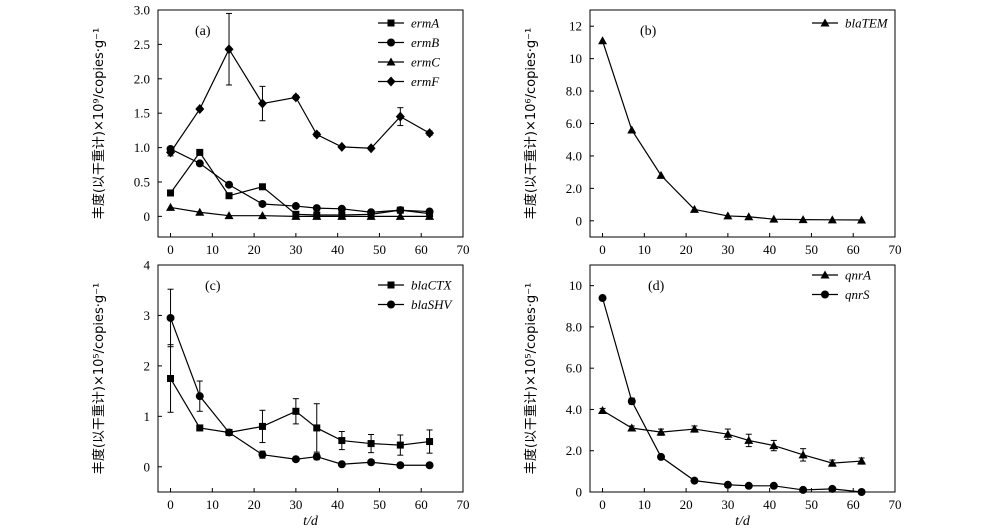 Image resolution: width=993 pixels, height=532 pixels. Describe the element at coordinates (147, 416) in the screenshot. I see `y-tick-label: 1` at that location.